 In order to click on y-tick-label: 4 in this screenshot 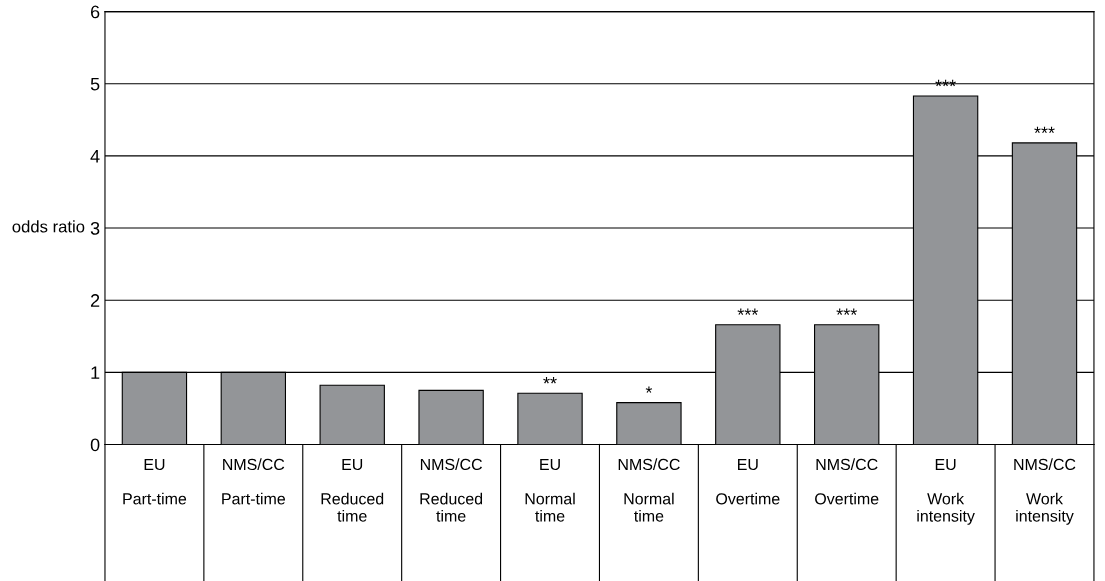, I will do `click(95, 156)`.